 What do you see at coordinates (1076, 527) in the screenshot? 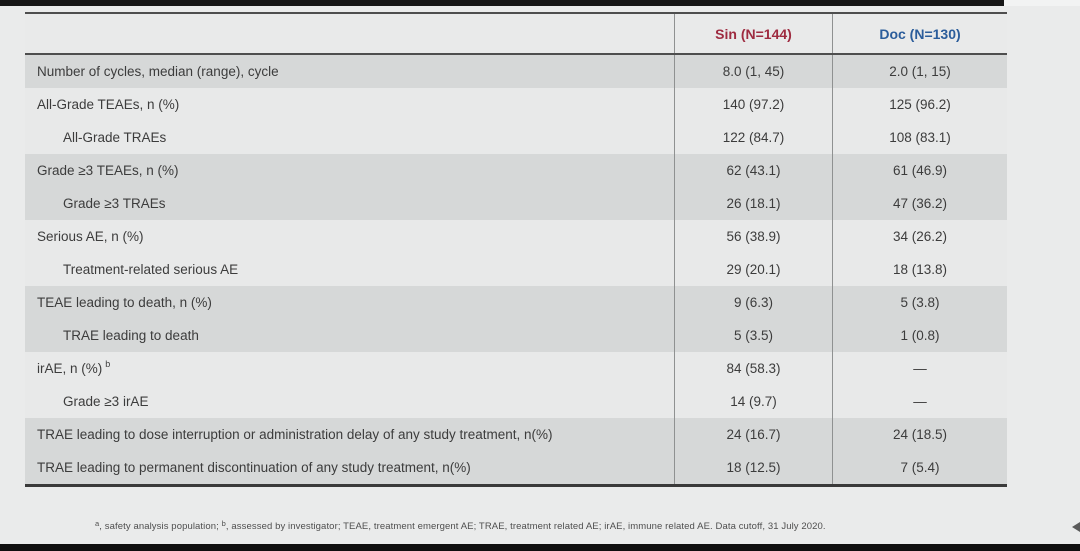
I see `cursor-artifact` at bounding box center [1076, 527].